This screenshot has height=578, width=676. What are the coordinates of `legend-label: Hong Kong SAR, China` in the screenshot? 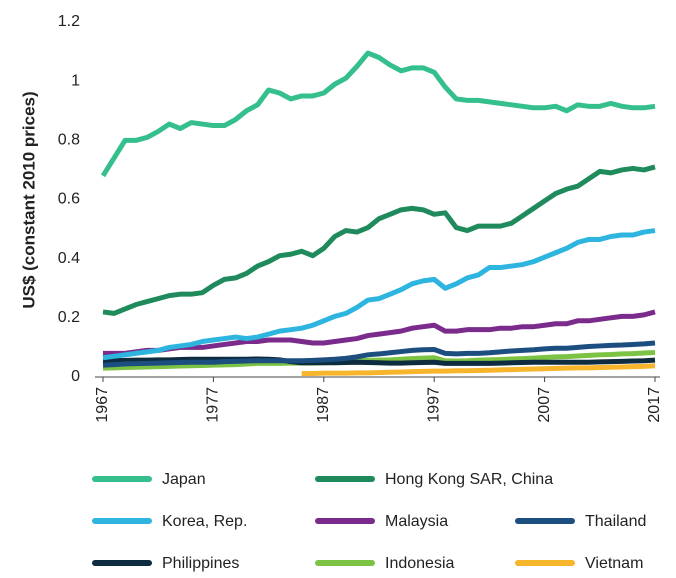 It's located at (469, 479).